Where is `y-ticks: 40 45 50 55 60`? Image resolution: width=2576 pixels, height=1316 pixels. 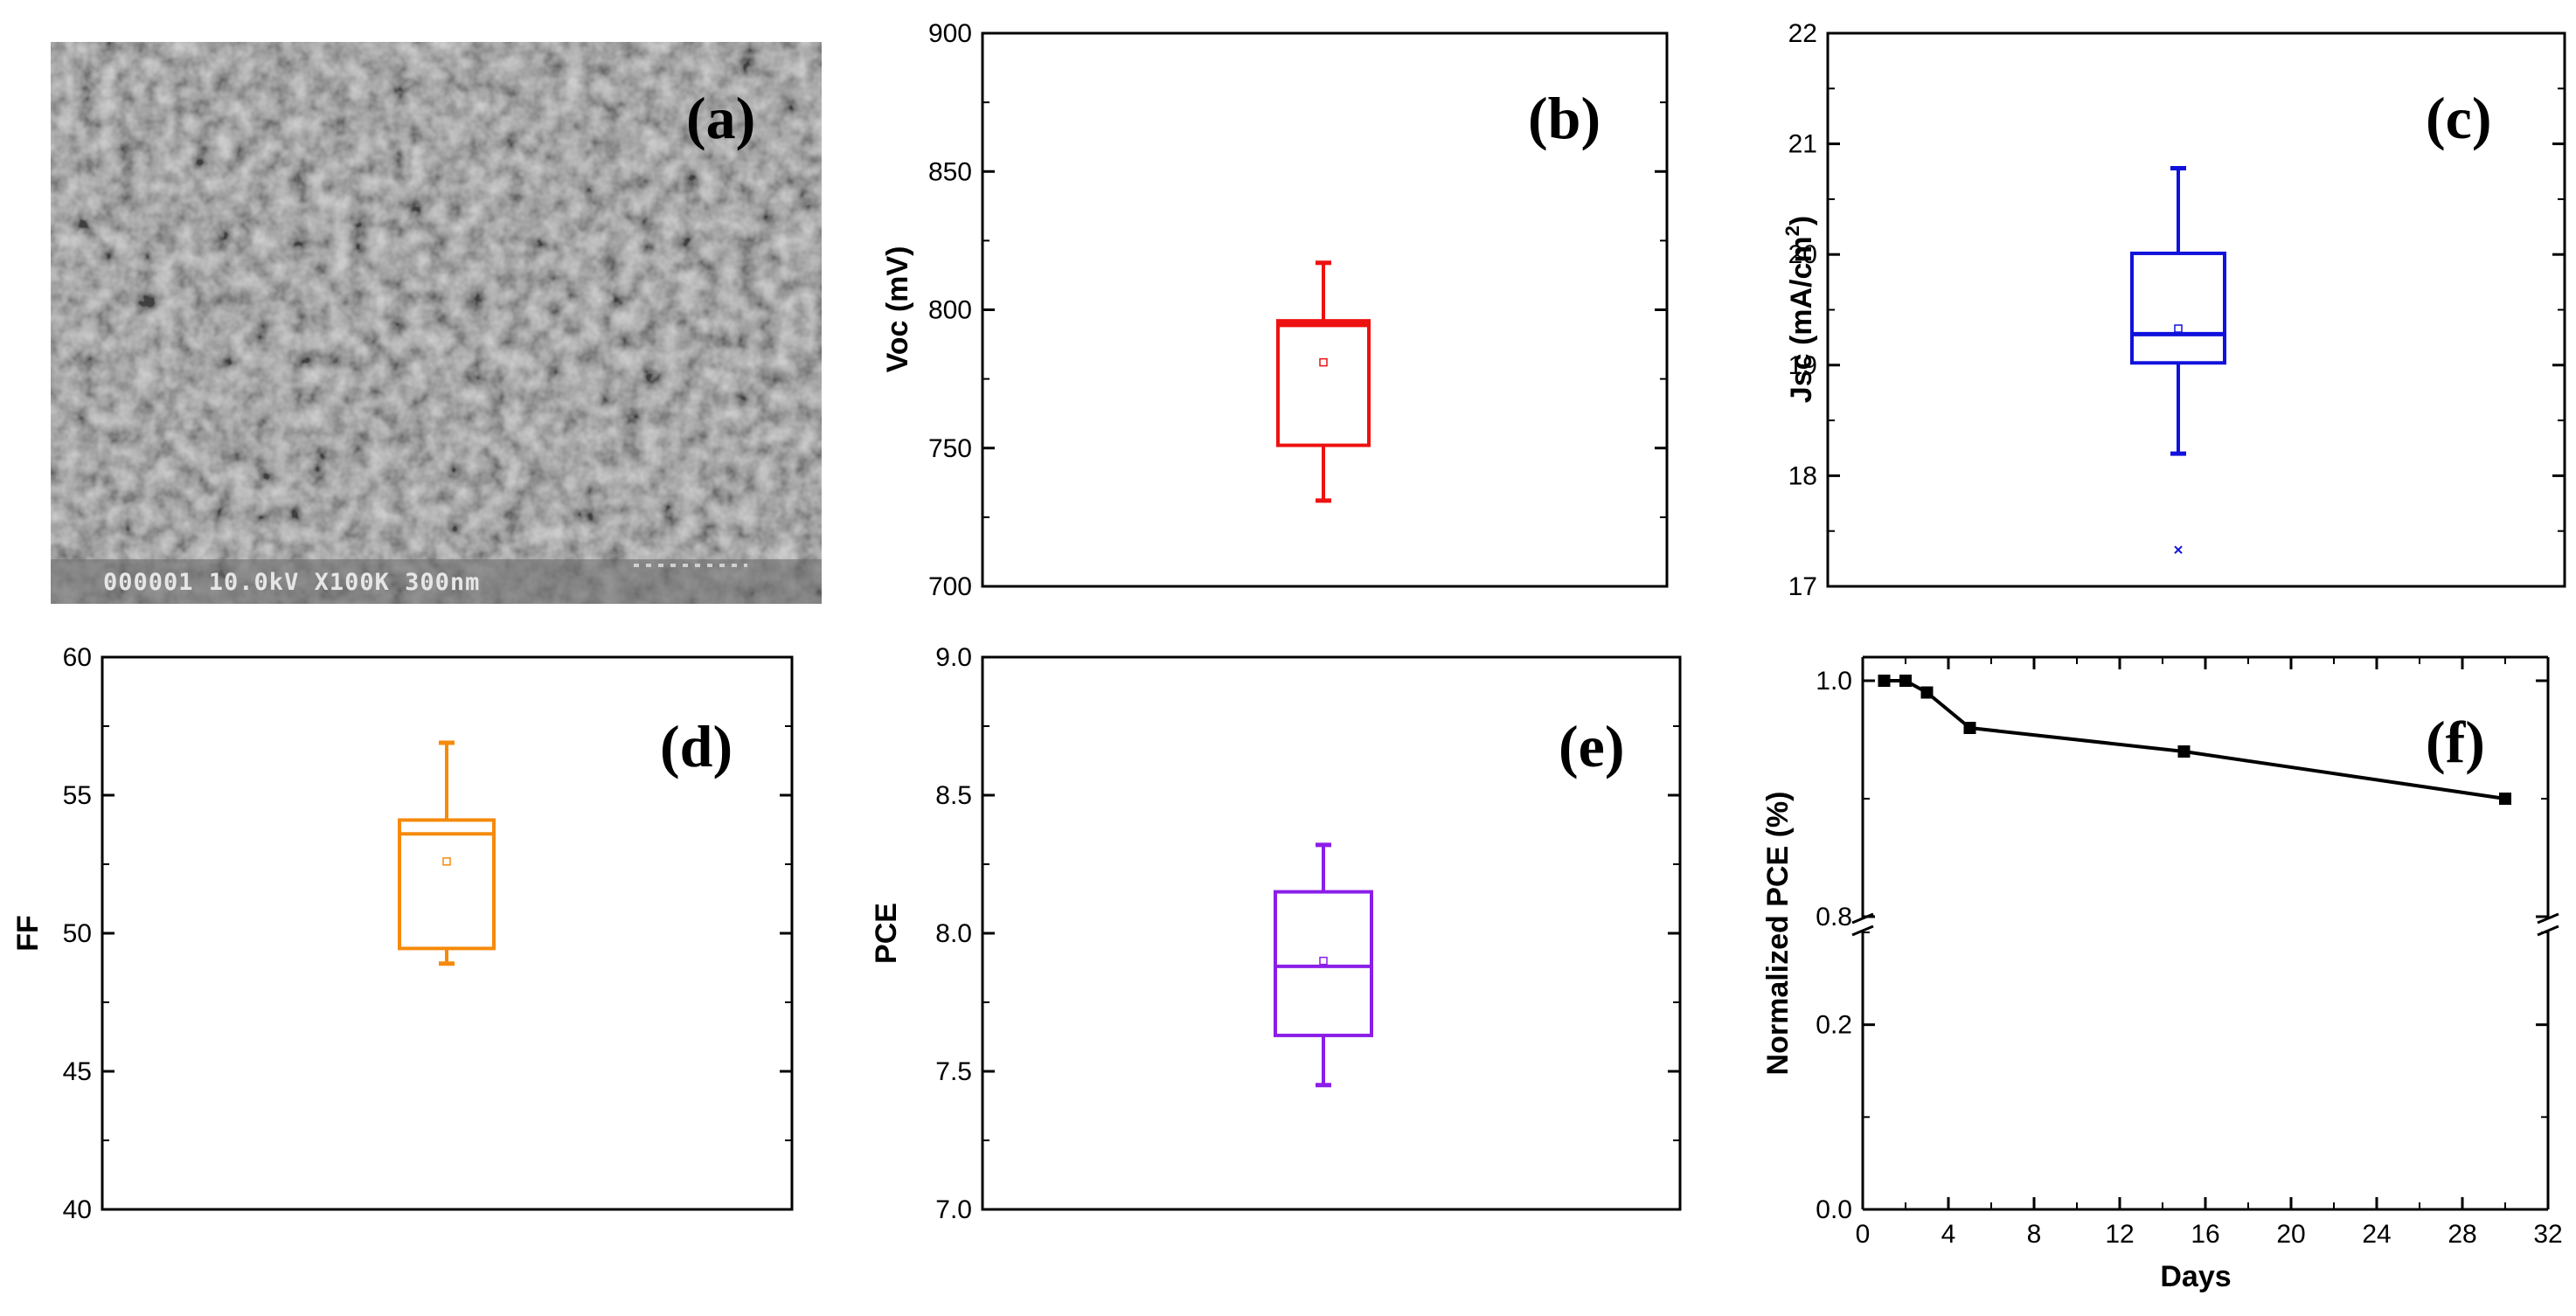
y-ticks: 40 45 50 55 60 is located at coordinates (427, 933).